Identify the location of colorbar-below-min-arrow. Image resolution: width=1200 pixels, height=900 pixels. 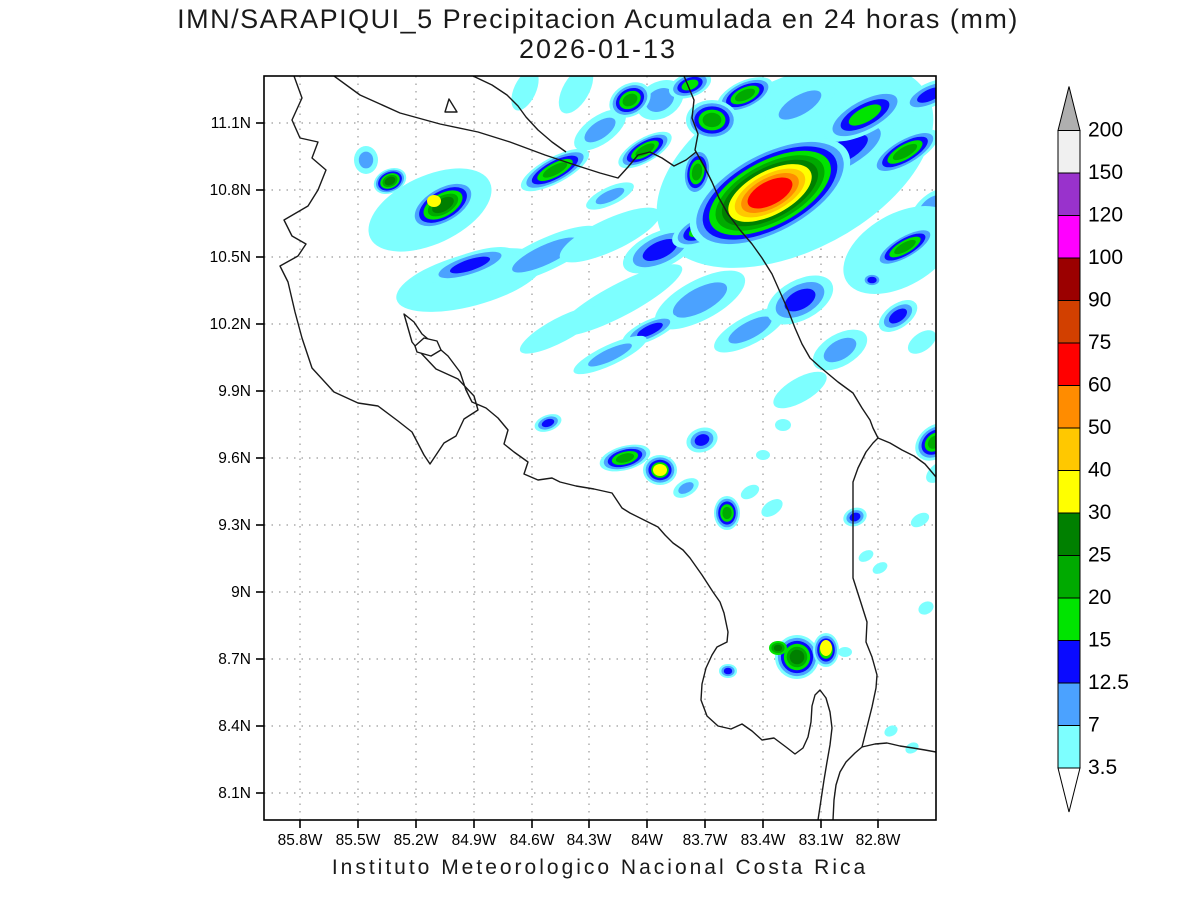
(1069, 790).